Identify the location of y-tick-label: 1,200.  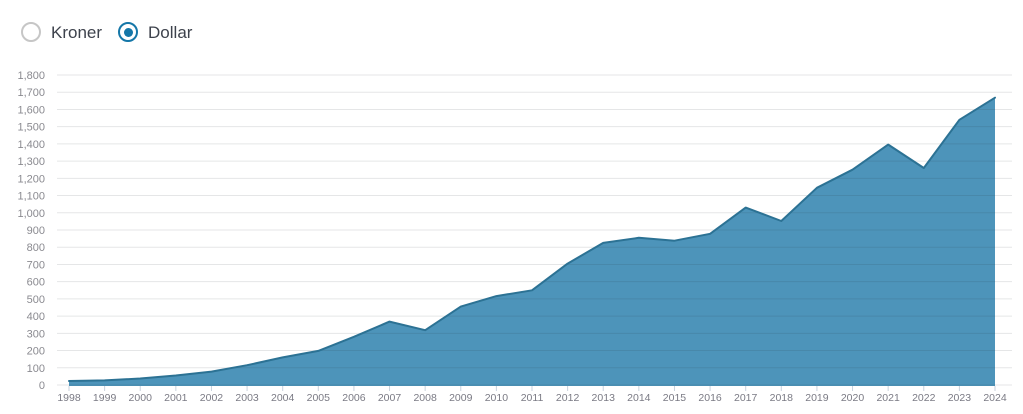
(31, 179).